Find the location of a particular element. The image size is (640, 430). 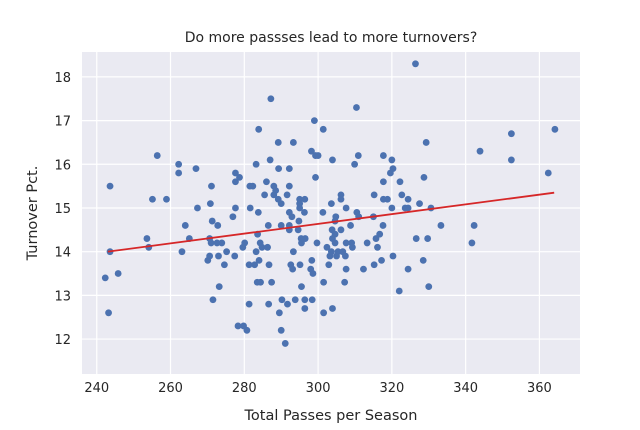

y-tick-label: 12 is located at coordinates (62, 340).